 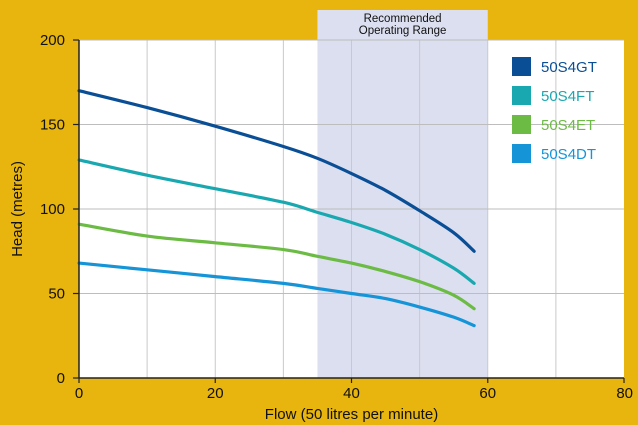 What do you see at coordinates (569, 67) in the screenshot?
I see `legend-label-50s4gt: 50S4GT` at bounding box center [569, 67].